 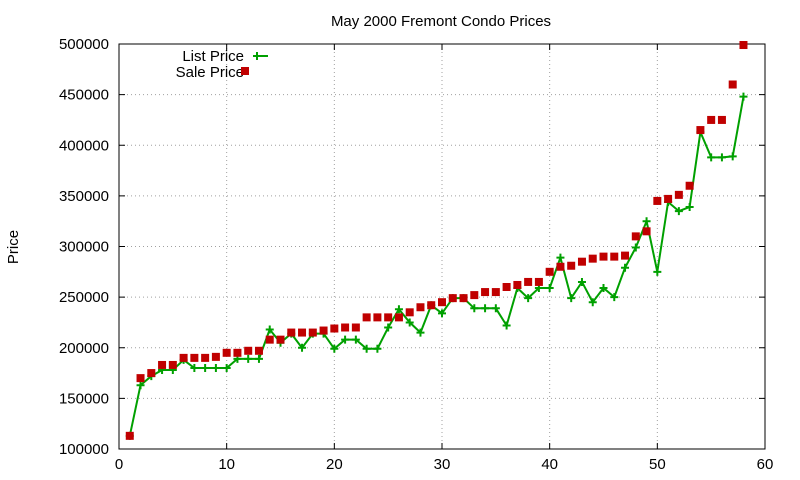 What do you see at coordinates (84, 297) in the screenshot?
I see `y-tick-label: 250000` at bounding box center [84, 297].